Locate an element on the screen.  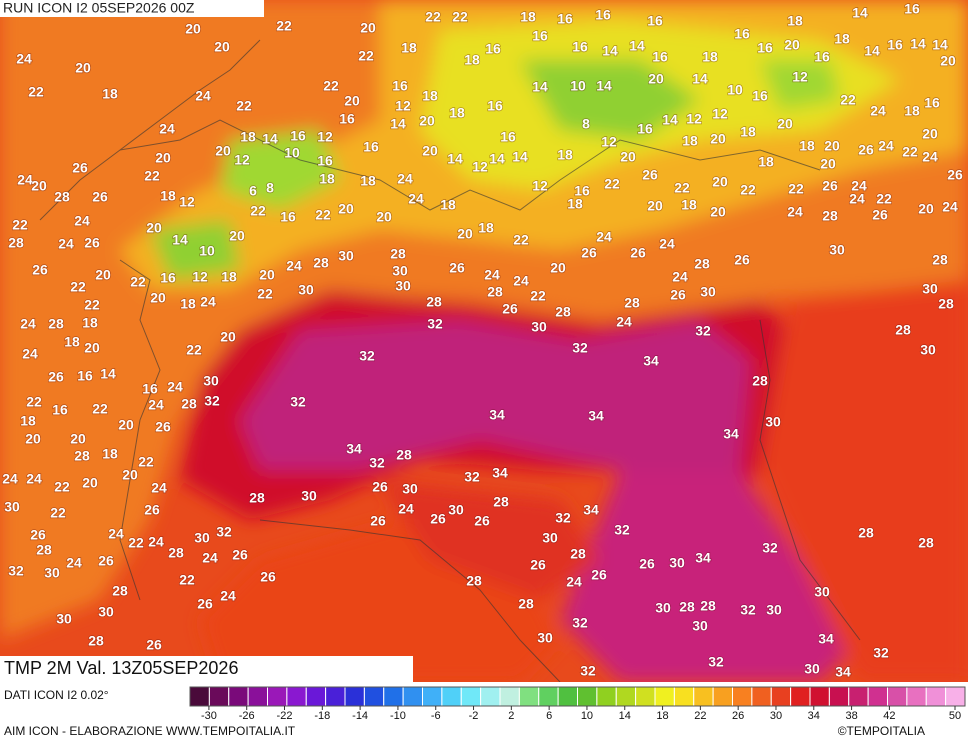
colorbar-frame is located at coordinates (577, 696).